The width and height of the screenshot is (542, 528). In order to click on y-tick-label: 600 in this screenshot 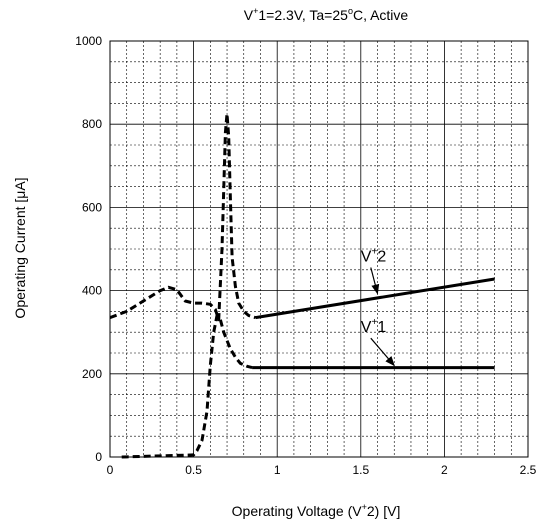, I will do `click(92, 207)`.